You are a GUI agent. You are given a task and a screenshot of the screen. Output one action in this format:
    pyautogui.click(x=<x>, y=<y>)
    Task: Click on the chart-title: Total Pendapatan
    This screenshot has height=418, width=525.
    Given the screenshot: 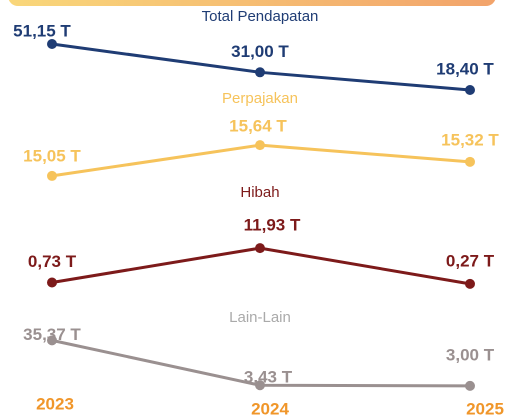 What is the action you would take?
    pyautogui.click(x=260, y=16)
    